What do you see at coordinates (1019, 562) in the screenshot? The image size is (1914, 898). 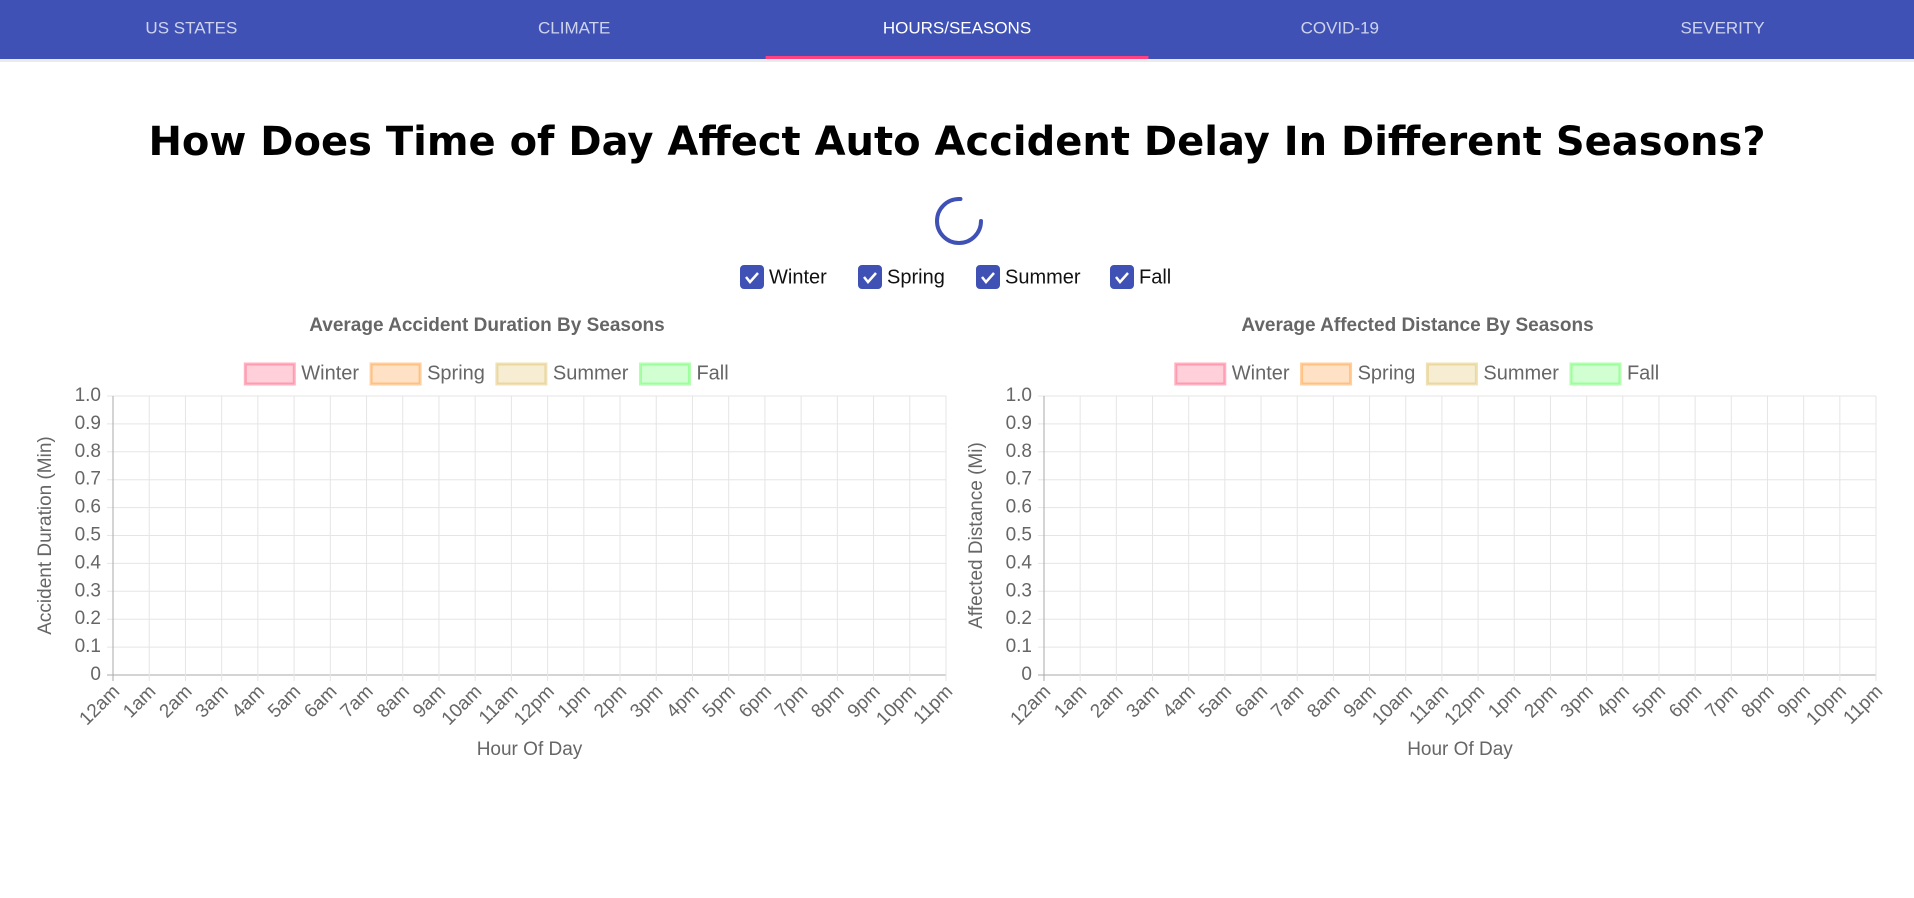 I see `y-tick-label: 0.4` at bounding box center [1019, 562].